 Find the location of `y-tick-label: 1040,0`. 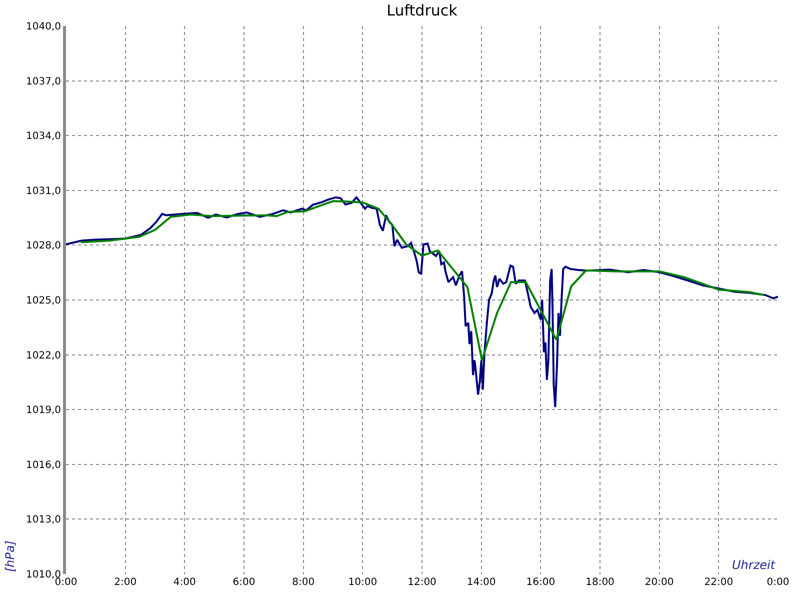

y-tick-label: 1040,0 is located at coordinates (43, 27).